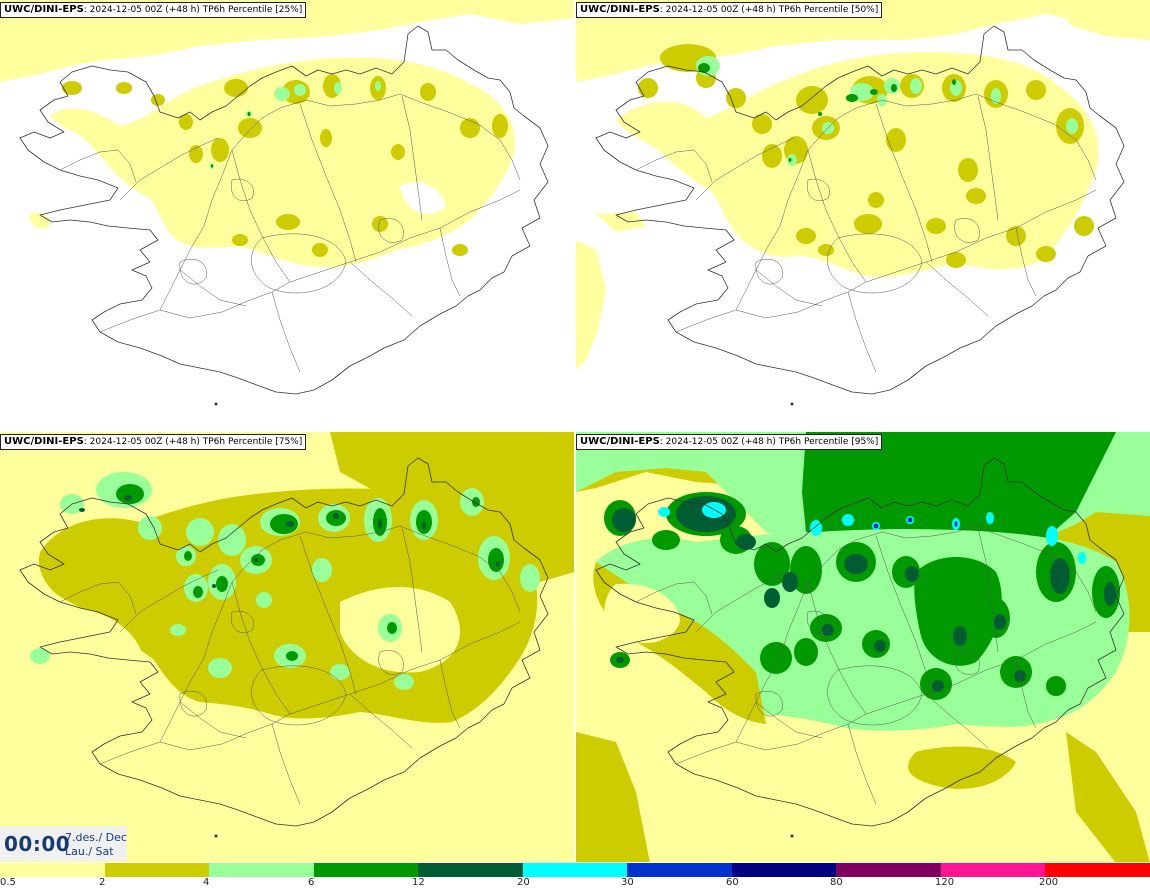  I want to click on glacier-outline, so click(299, 695).